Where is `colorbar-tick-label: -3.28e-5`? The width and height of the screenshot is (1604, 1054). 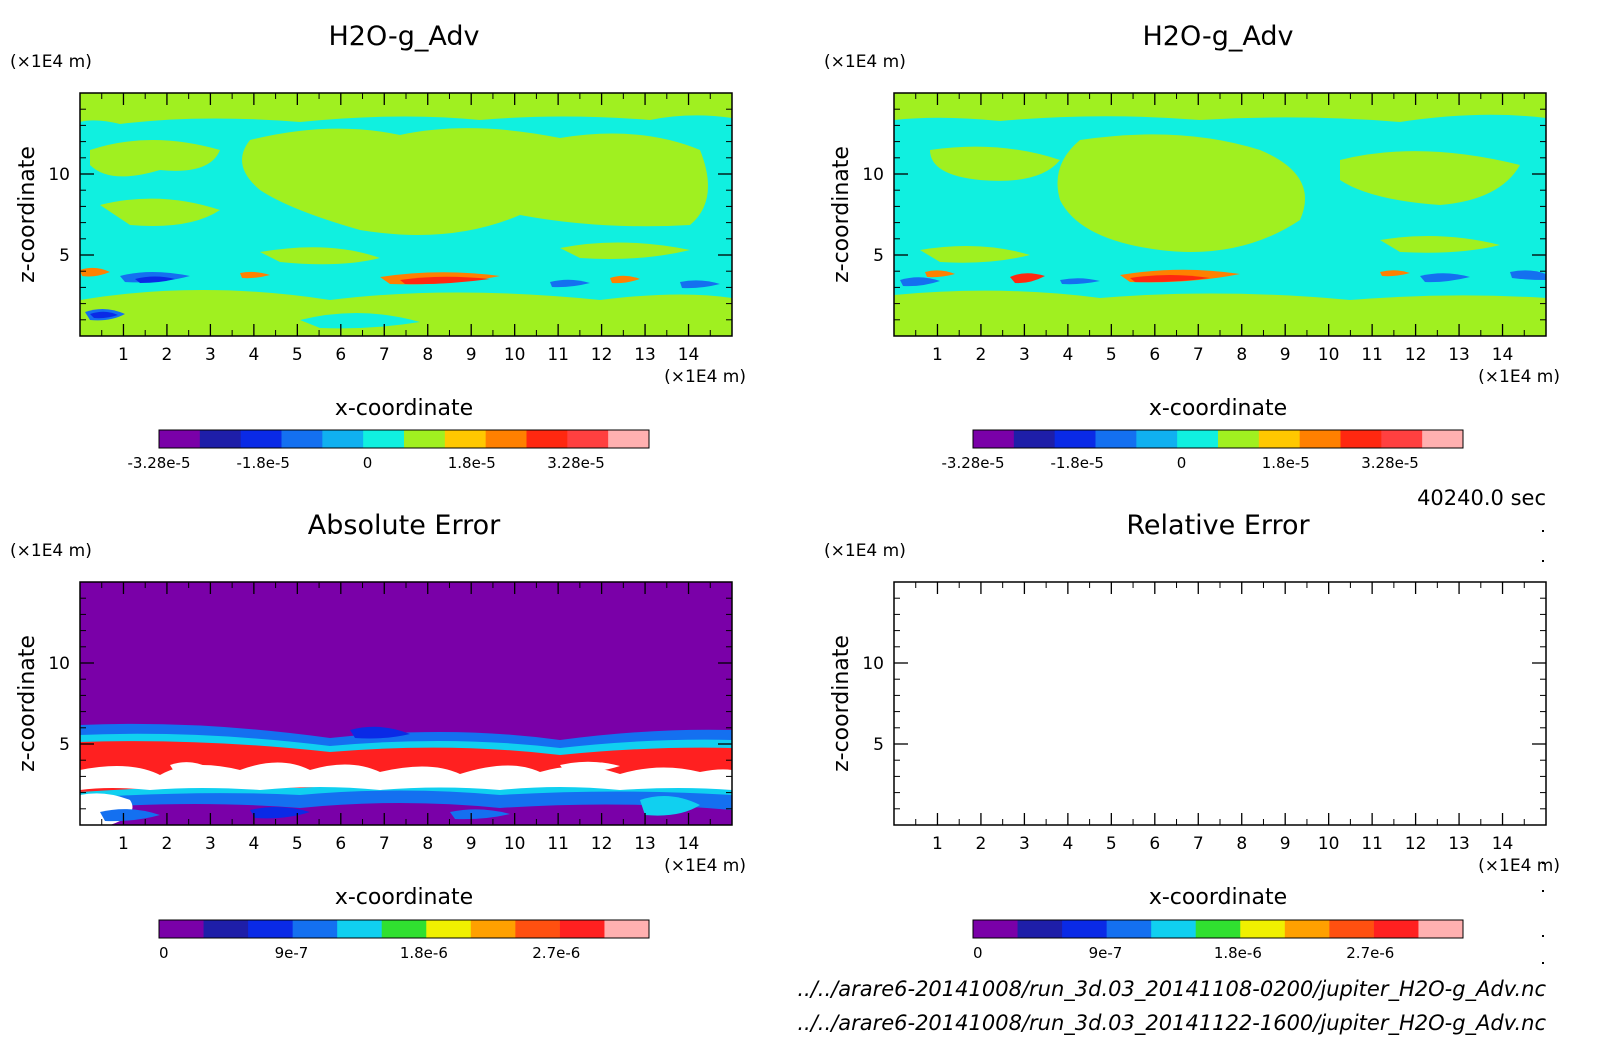
colorbar-tick-label: -3.28e-5 is located at coordinates (973, 463).